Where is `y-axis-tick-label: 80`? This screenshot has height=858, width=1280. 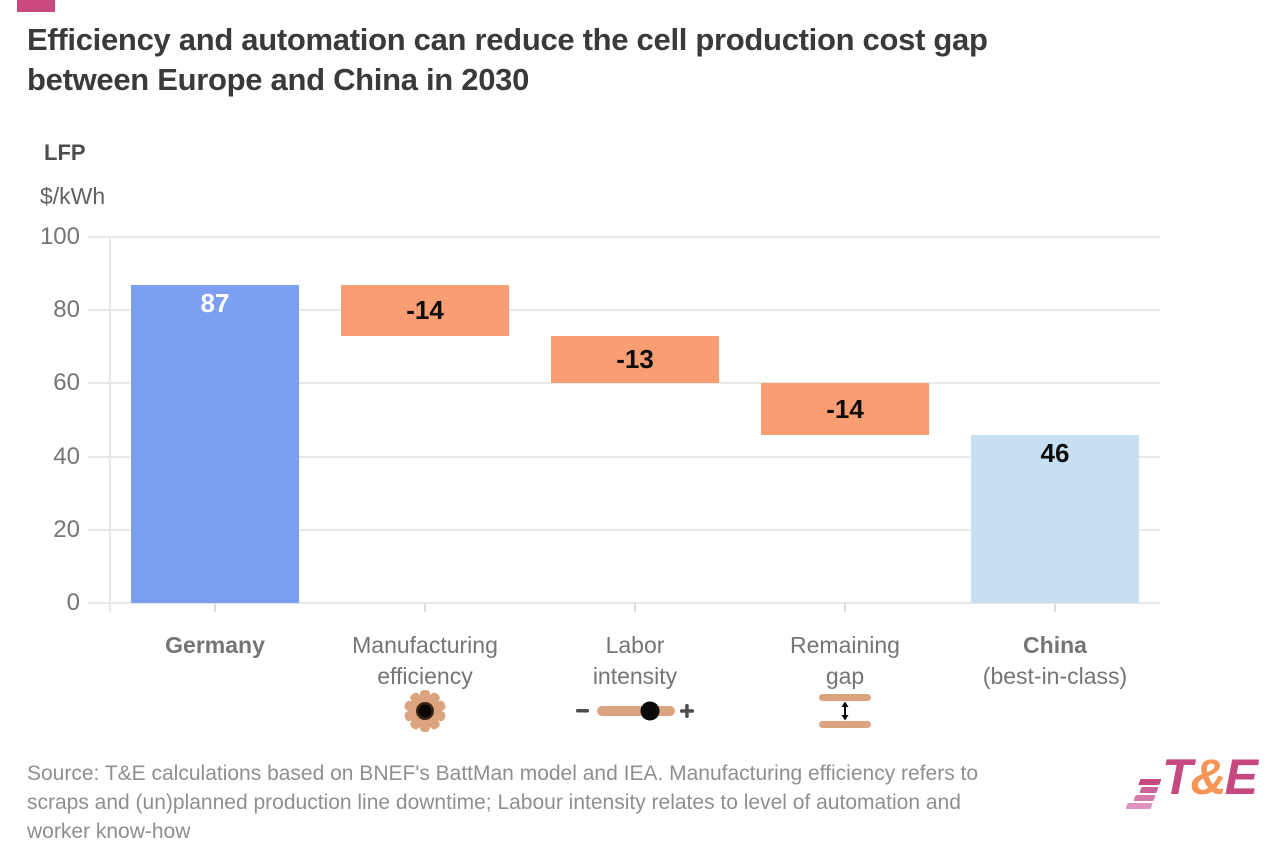
y-axis-tick-label: 80 is located at coordinates (66, 310).